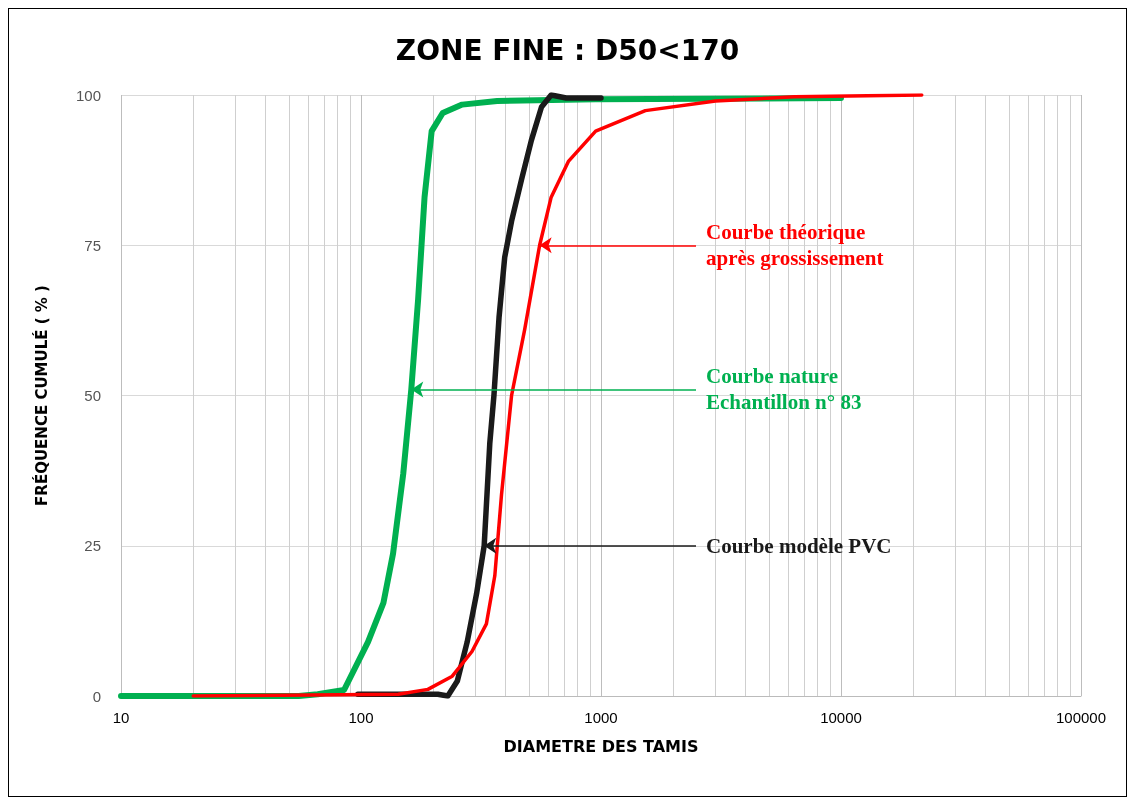 The image size is (1135, 805). I want to click on x-axis-title: DIAMETRE DES TAMIS, so click(601, 746).